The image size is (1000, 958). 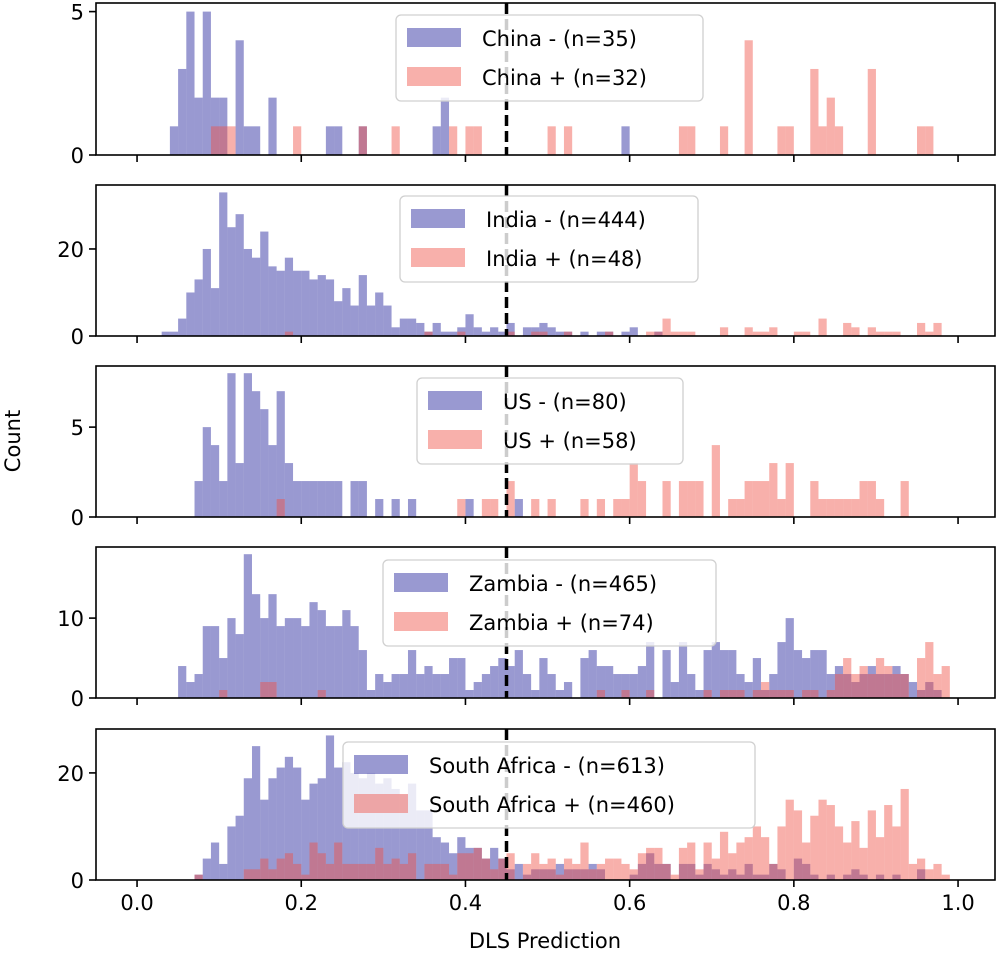 What do you see at coordinates (793, 903) in the screenshot?
I see `x-tick-label: 0.8` at bounding box center [793, 903].